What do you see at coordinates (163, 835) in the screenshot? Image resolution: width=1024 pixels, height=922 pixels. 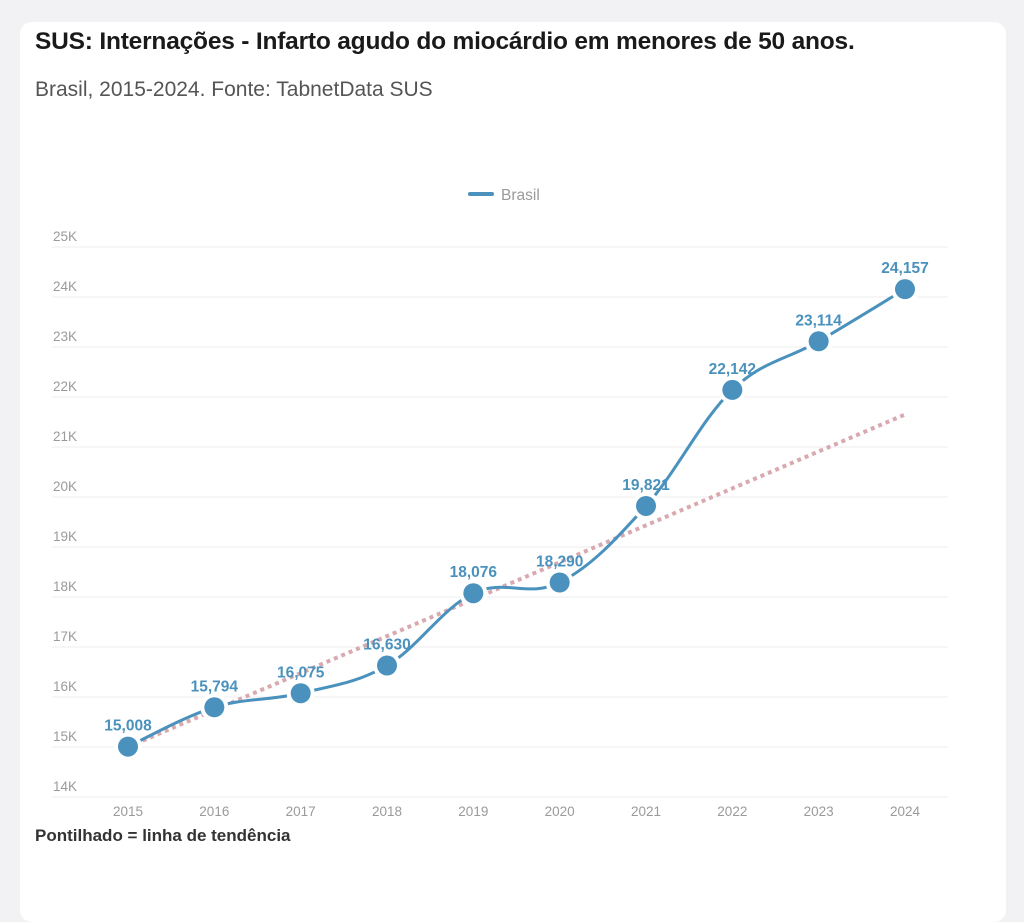 I see `trendline-footnote: Pontilhado = linha de tendência` at bounding box center [163, 835].